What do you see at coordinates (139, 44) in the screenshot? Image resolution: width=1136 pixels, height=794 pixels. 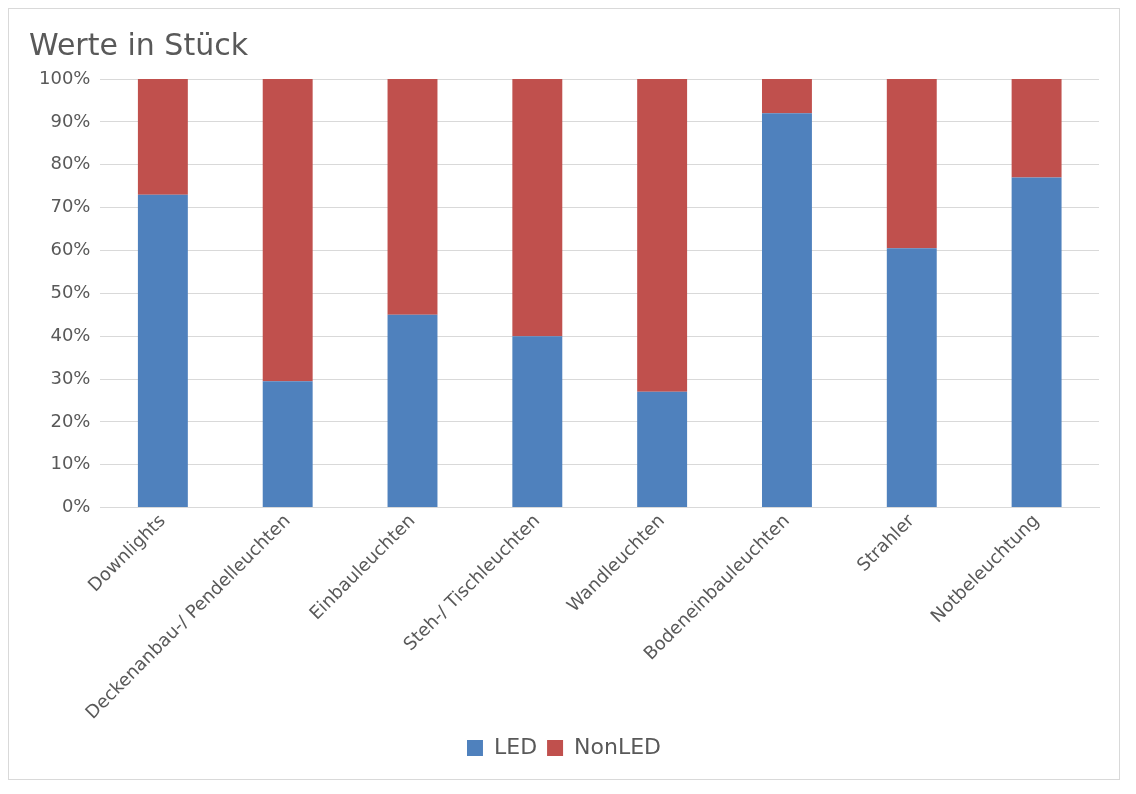 I see `chart-title: Werte in Stück` at bounding box center [139, 44].